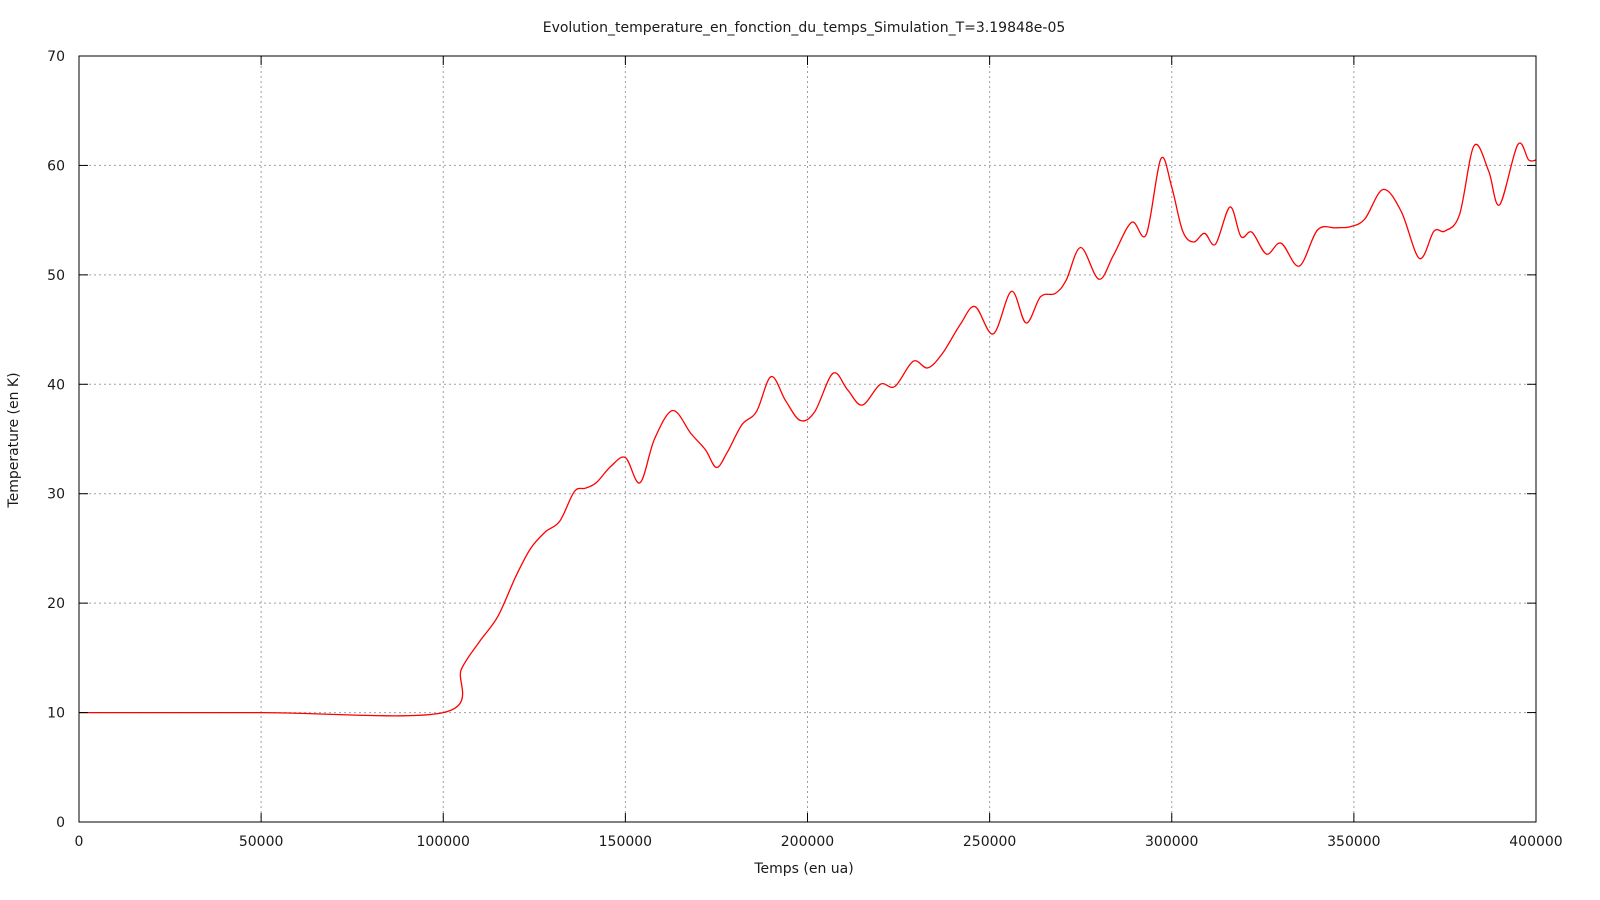  I want to click on x-tick-label: 400000, so click(1535, 842).